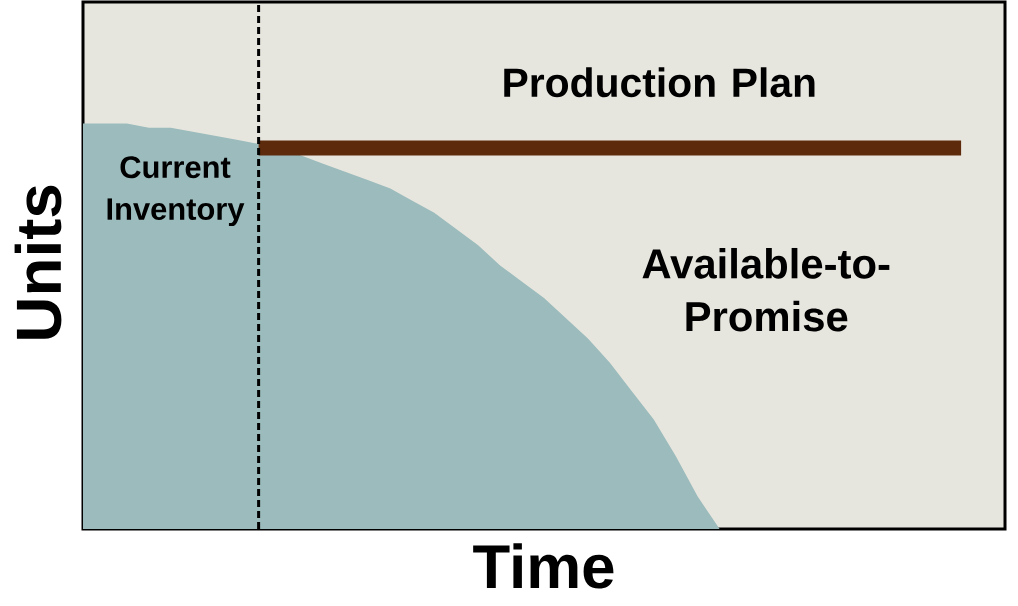  I want to click on y-axis-title: Units, so click(38, 262).